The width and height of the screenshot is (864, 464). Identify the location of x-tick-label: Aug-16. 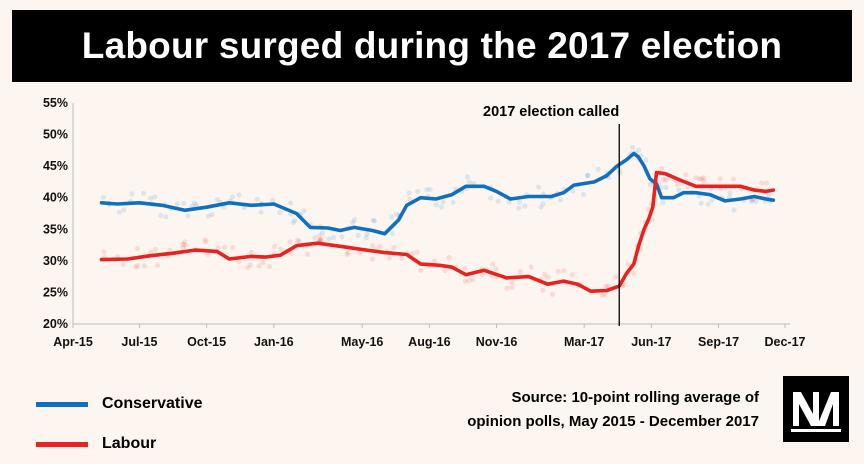
(429, 342).